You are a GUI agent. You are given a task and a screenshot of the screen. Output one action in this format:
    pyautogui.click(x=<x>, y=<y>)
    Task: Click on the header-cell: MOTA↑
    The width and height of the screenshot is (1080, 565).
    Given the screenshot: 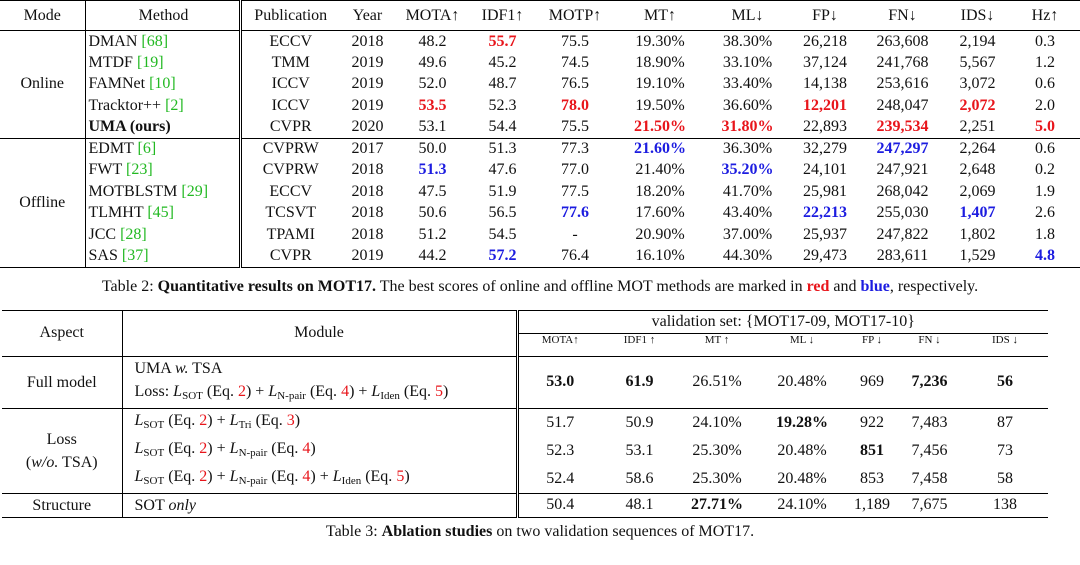 What is the action you would take?
    pyautogui.click(x=432, y=15)
    